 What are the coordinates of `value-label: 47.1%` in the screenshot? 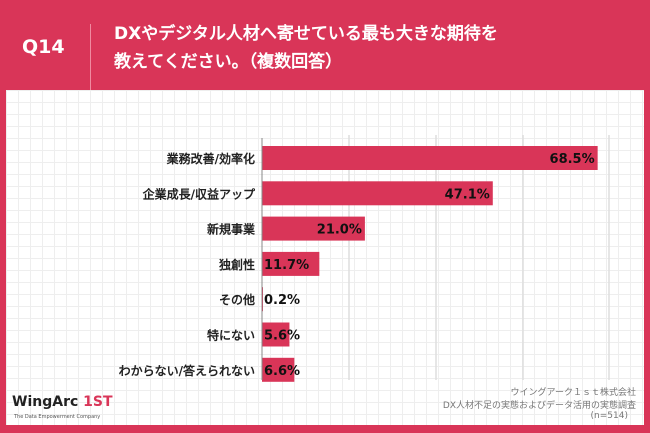 It's located at (467, 194).